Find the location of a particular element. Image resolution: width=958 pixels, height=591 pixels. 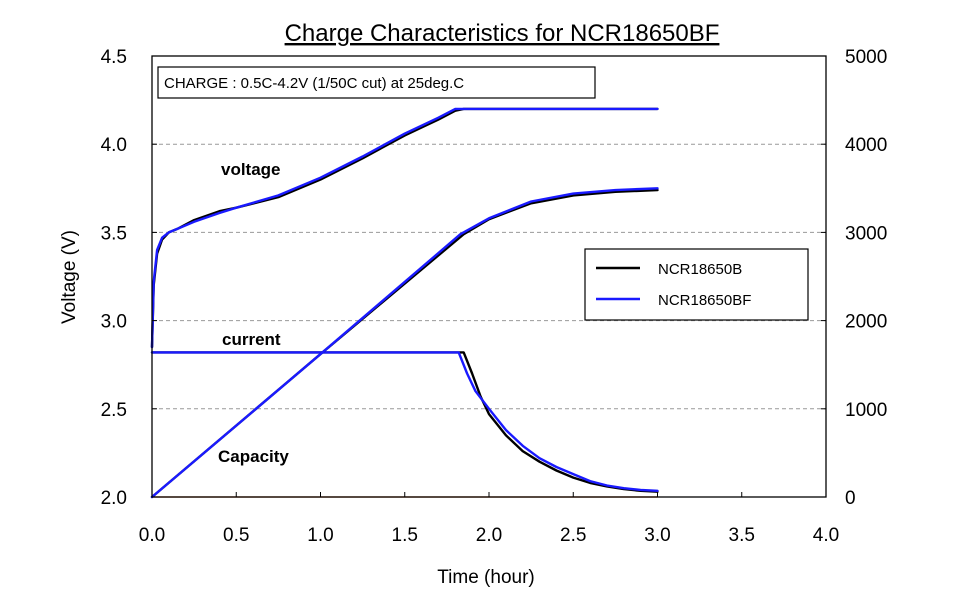

legend: NCR18650B NCR18650BF is located at coordinates (696, 284).